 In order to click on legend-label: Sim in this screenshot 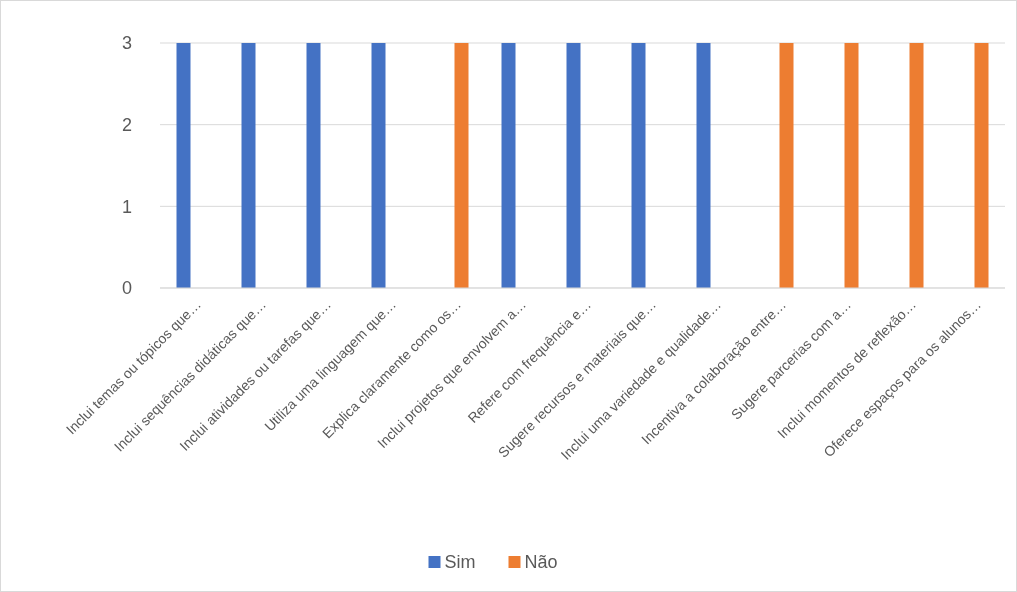, I will do `click(460, 562)`.